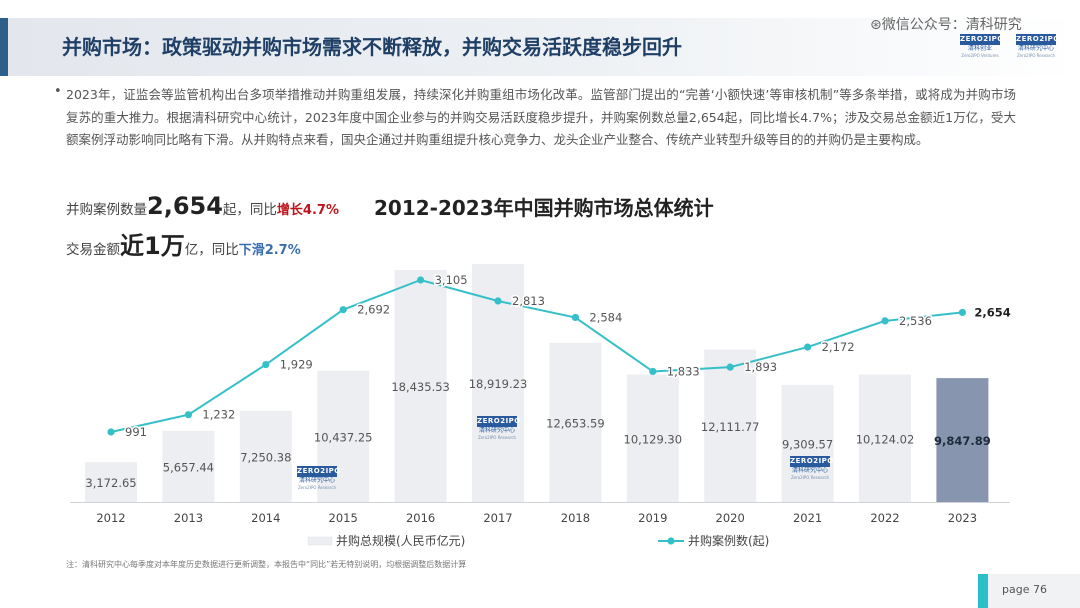 Image resolution: width=1080 pixels, height=608 pixels. What do you see at coordinates (652, 518) in the screenshot?
I see `x-tick-2019: 2019` at bounding box center [652, 518].